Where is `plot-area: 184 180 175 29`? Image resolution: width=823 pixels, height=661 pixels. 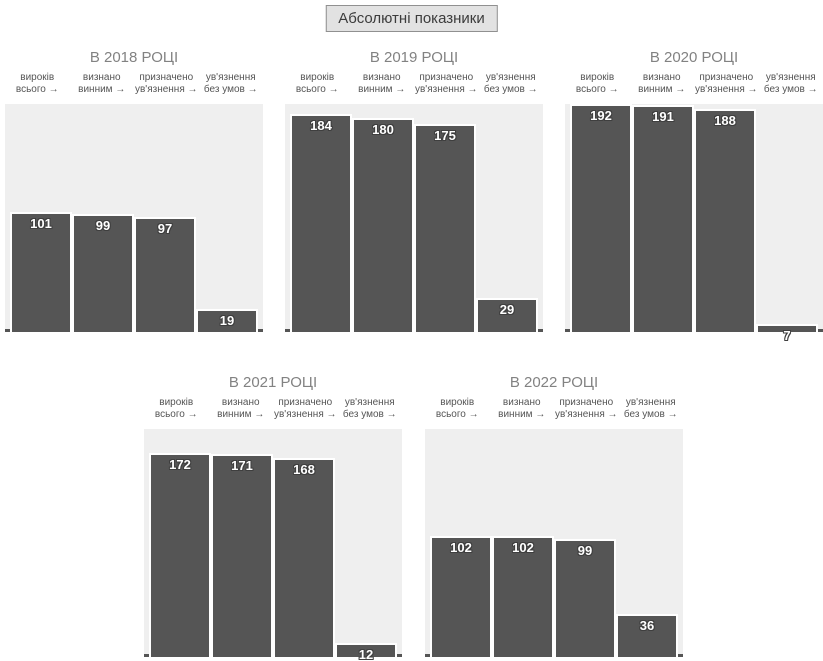
plot-area: 184 180 175 29 is located at coordinates (414, 218).